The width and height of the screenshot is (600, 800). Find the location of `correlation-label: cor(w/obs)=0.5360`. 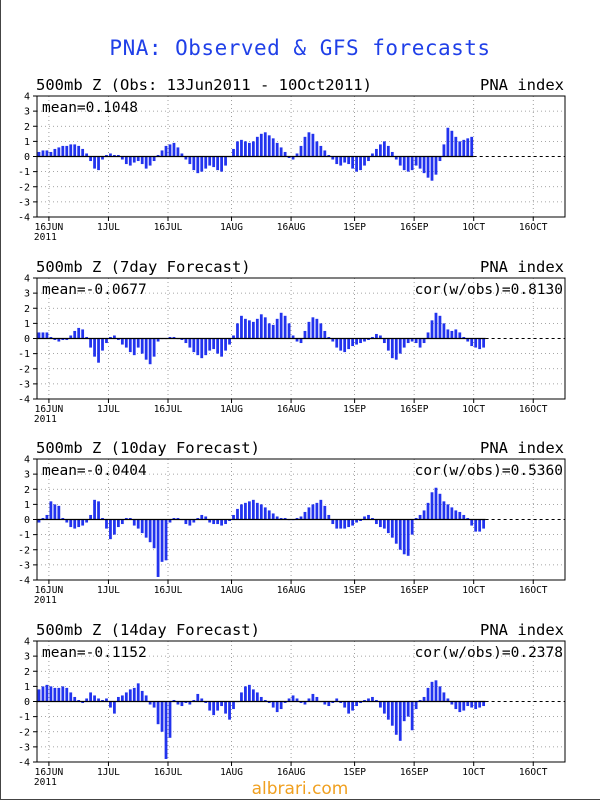

correlation-label: cor(w/obs)=0.5360 is located at coordinates (489, 471).